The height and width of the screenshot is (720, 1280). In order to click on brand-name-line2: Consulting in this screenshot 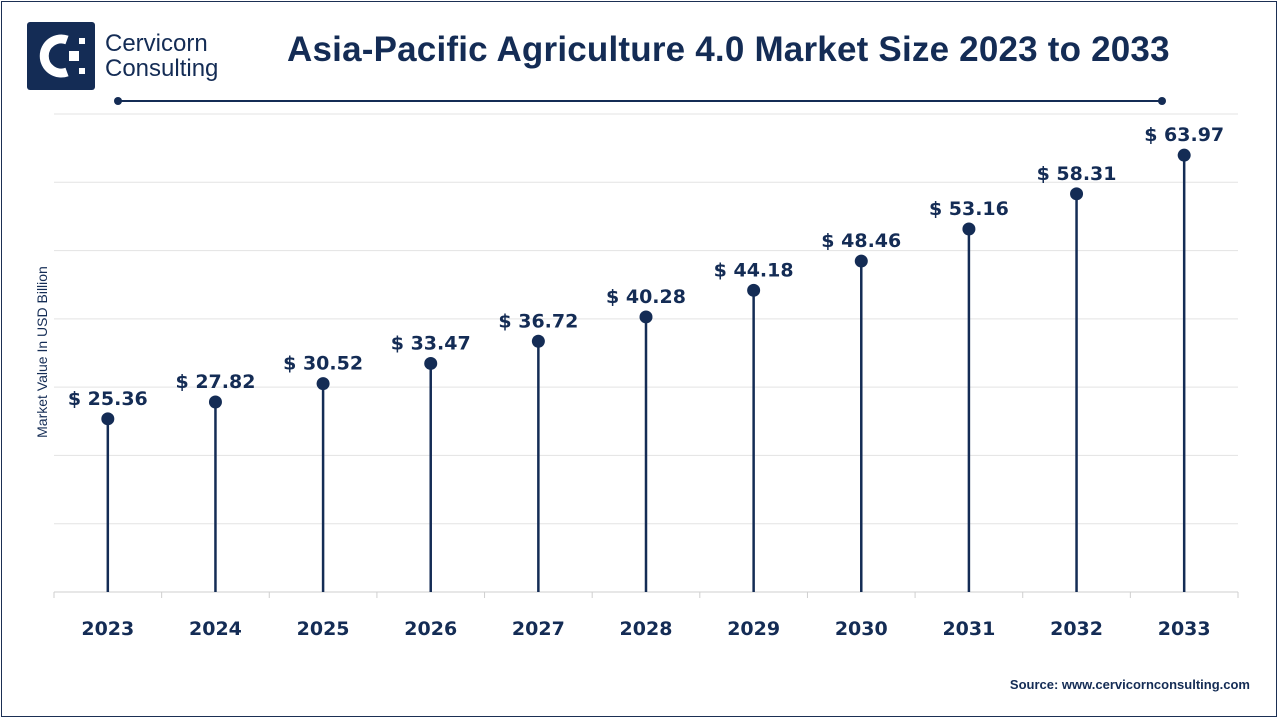, I will do `click(162, 68)`.